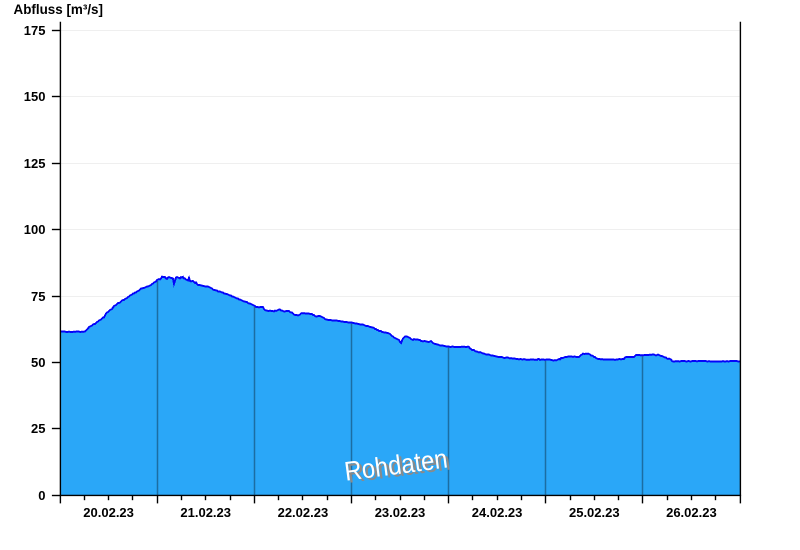  What do you see at coordinates (497, 512) in the screenshot?
I see `svg-text: 24.02.23` at bounding box center [497, 512].